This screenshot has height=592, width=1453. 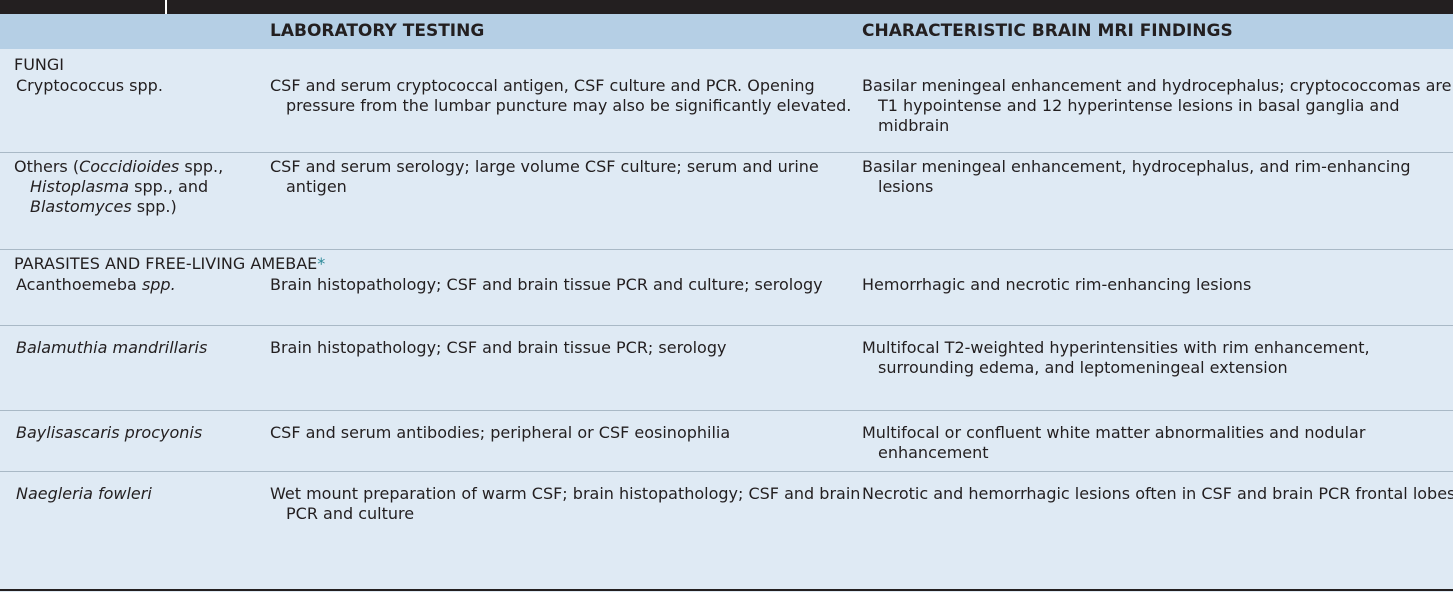 What do you see at coordinates (166, 7) in the screenshot?
I see `top-rule-divider` at bounding box center [166, 7].